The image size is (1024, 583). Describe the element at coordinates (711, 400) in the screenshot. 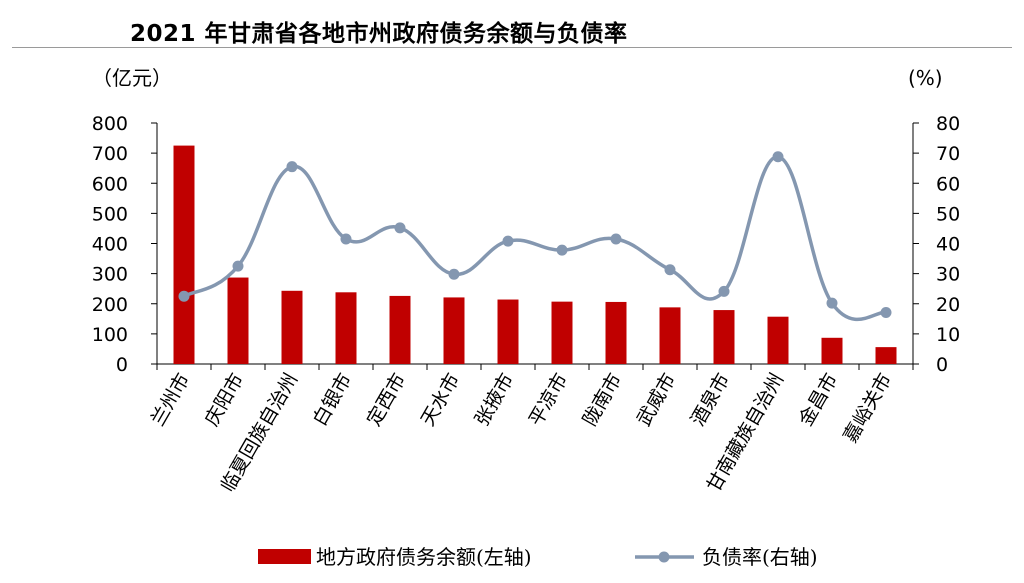

I see `category-label: 酒泉市` at that location.